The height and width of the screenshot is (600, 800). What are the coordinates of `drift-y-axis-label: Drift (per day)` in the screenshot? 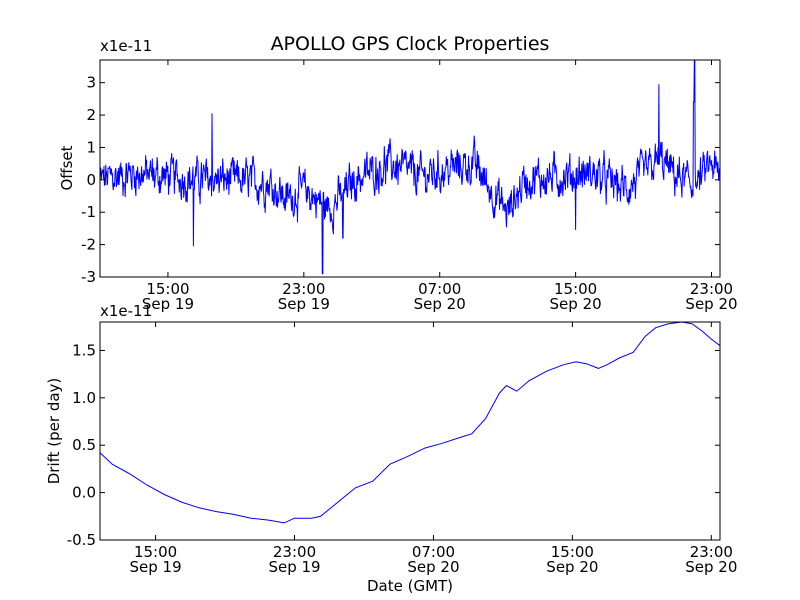 It's located at (54, 431).